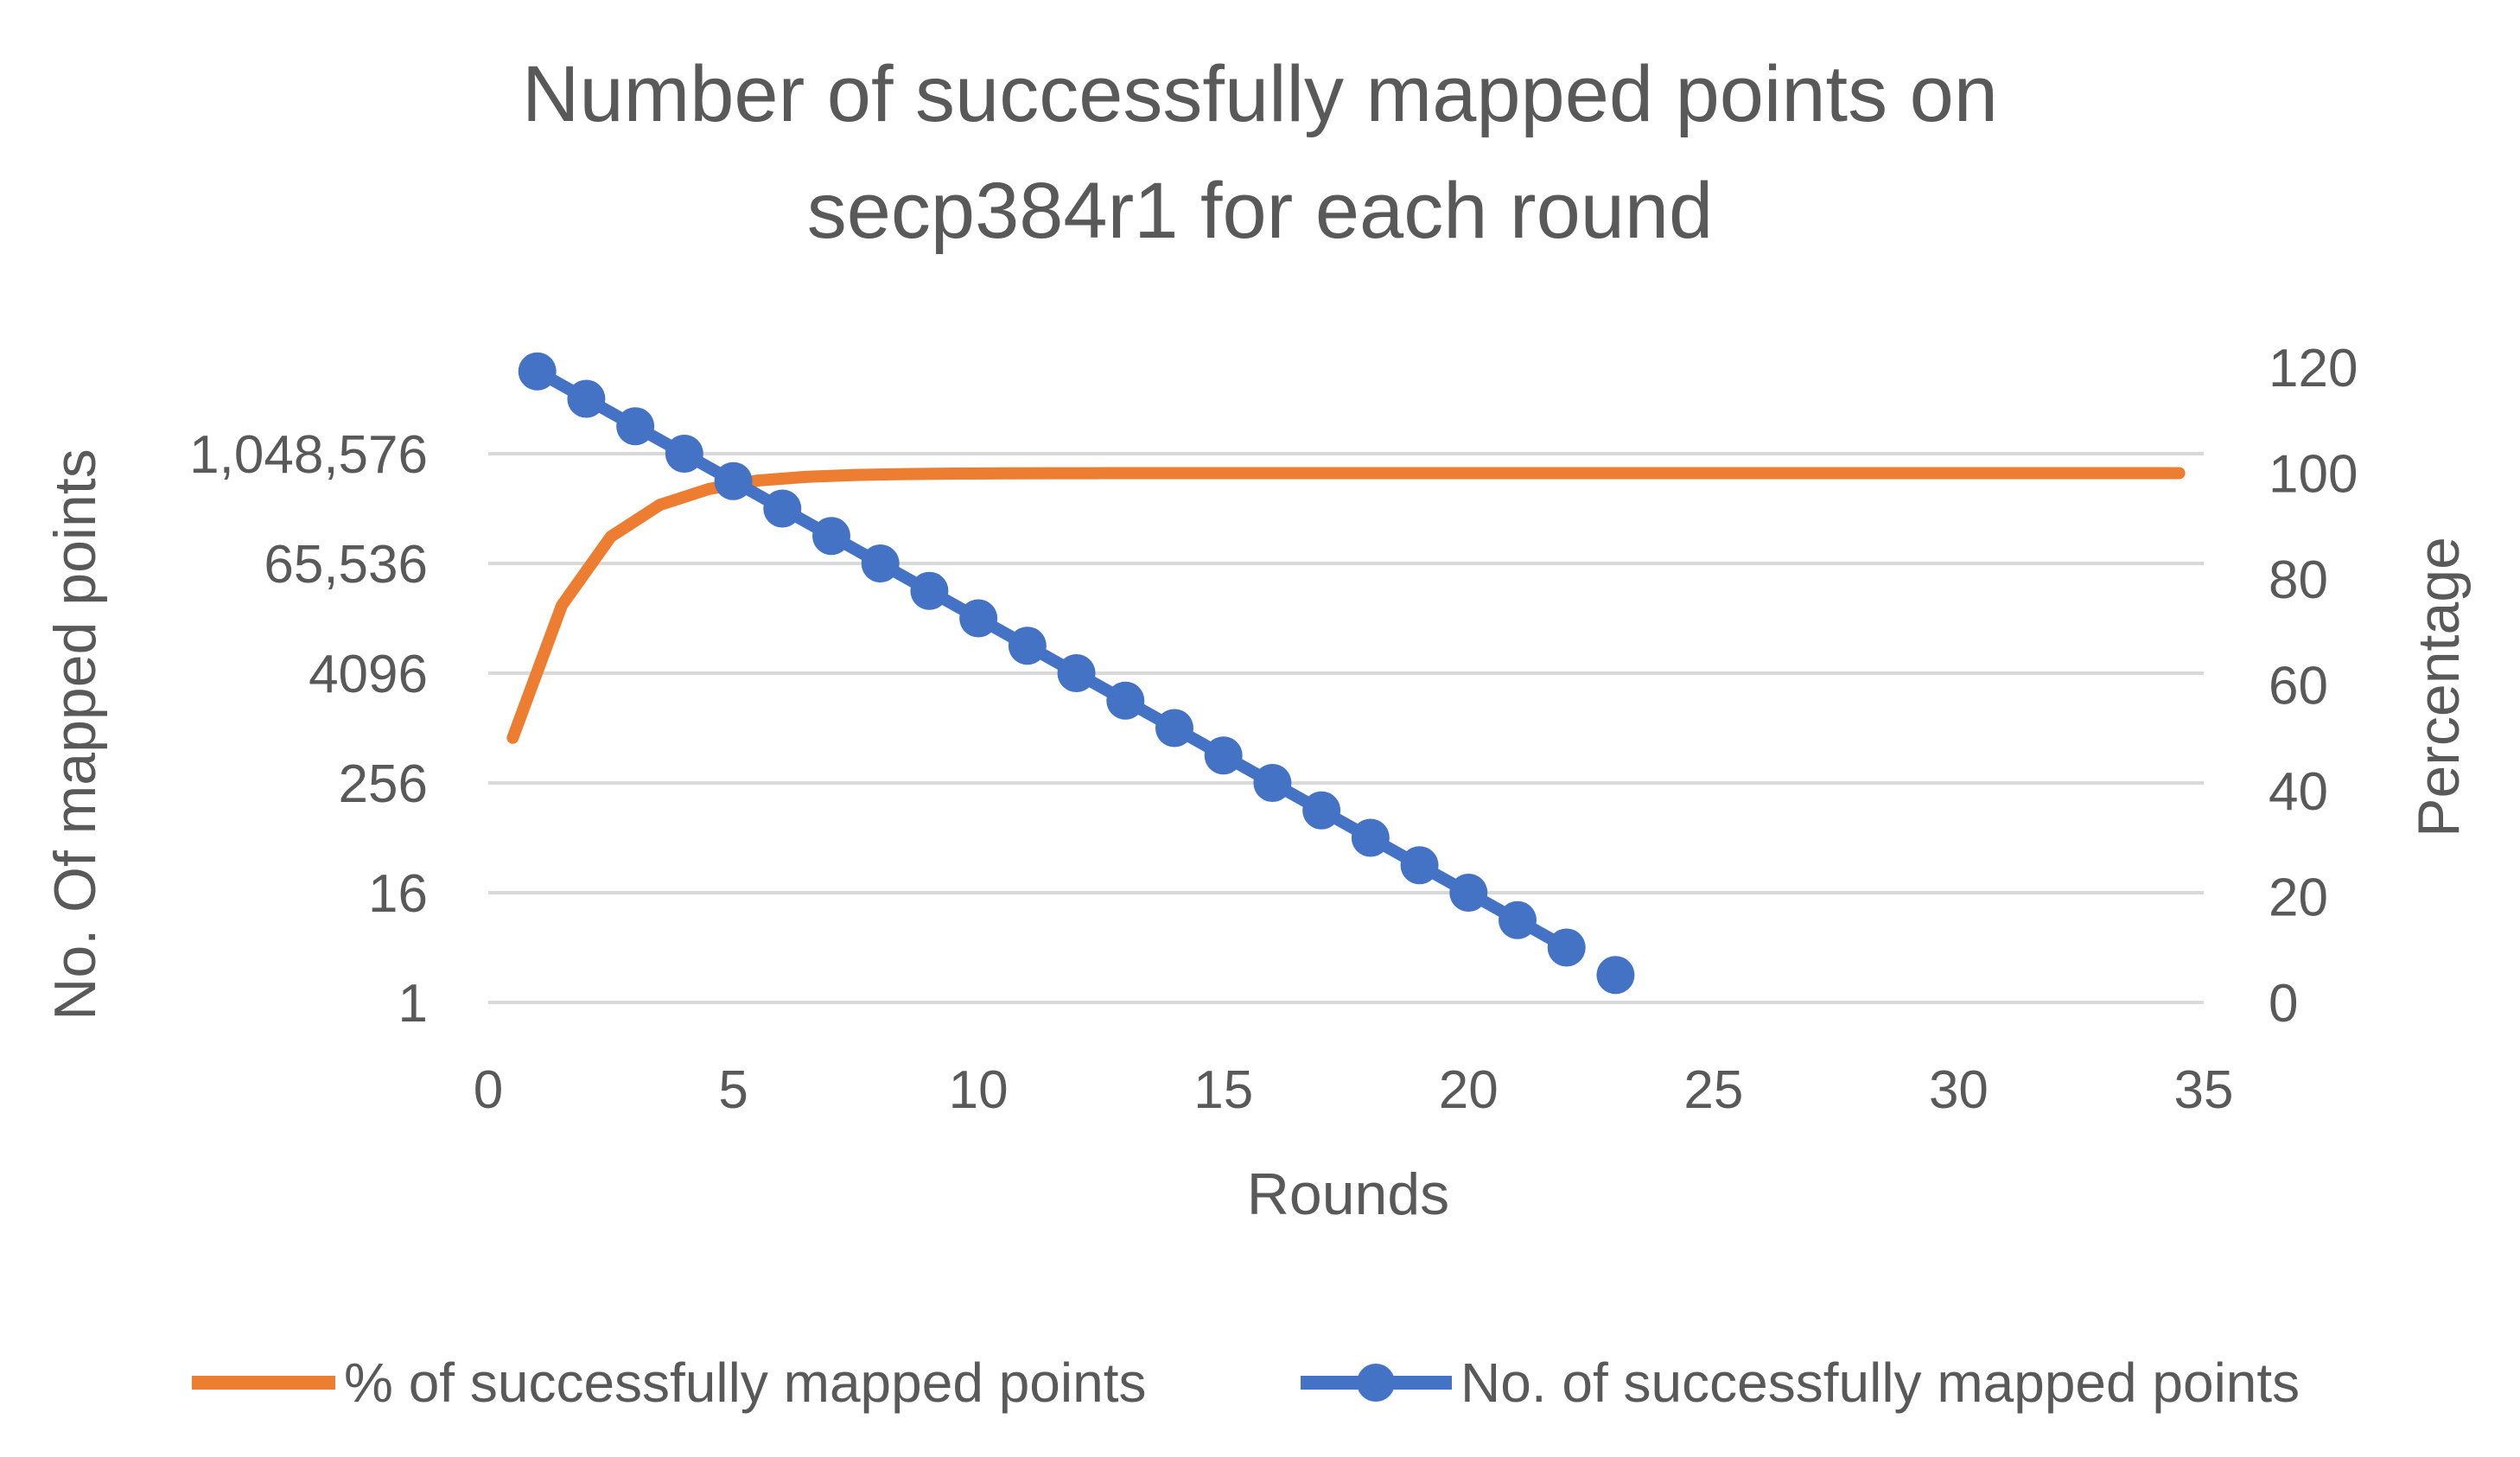 Image resolution: width=2520 pixels, height=1457 pixels. Describe the element at coordinates (733, 1090) in the screenshot. I see `x-axis-tick-label: 5` at that location.